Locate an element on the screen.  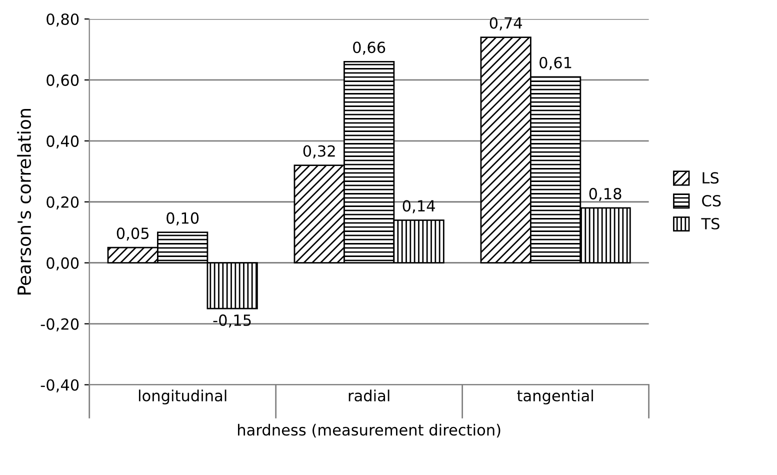
legend-label: CS is located at coordinates (711, 200).